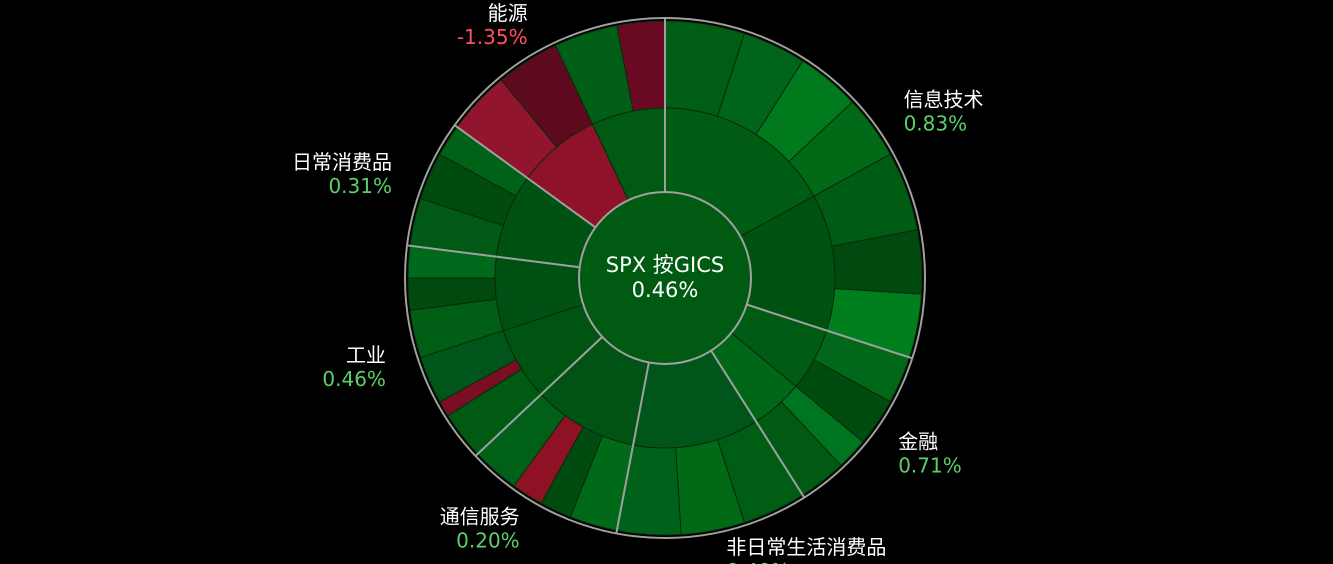 This screenshot has height=564, width=1333. What do you see at coordinates (480, 517) in the screenshot?
I see `sector-name: 通信服务` at bounding box center [480, 517].